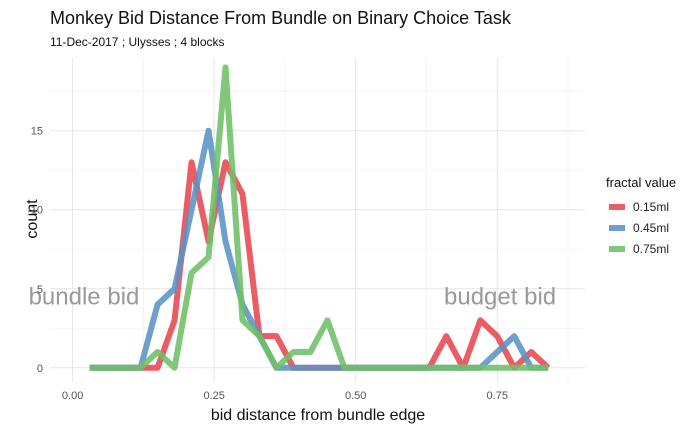  What do you see at coordinates (84, 297) in the screenshot?
I see `annotation-label: bundle bid` at bounding box center [84, 297].